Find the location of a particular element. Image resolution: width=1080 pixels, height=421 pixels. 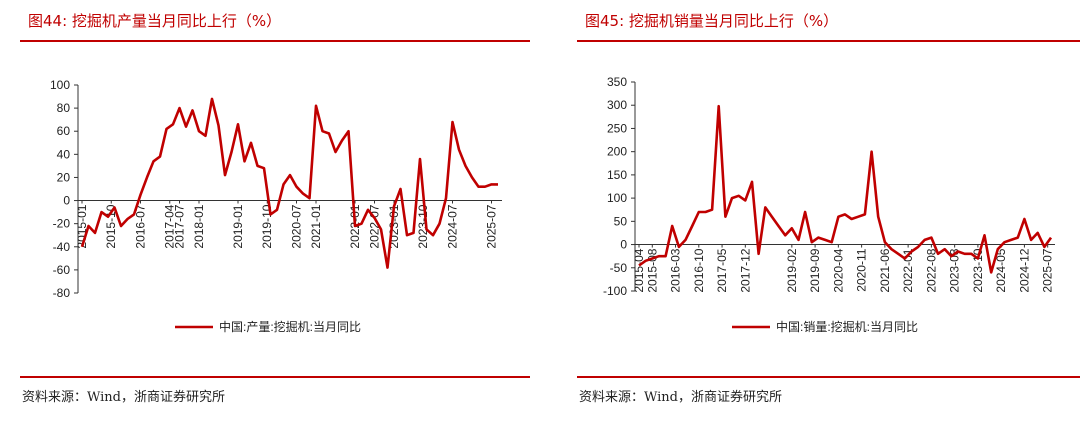

y-tick-label: 20 is located at coordinates (64, 177).